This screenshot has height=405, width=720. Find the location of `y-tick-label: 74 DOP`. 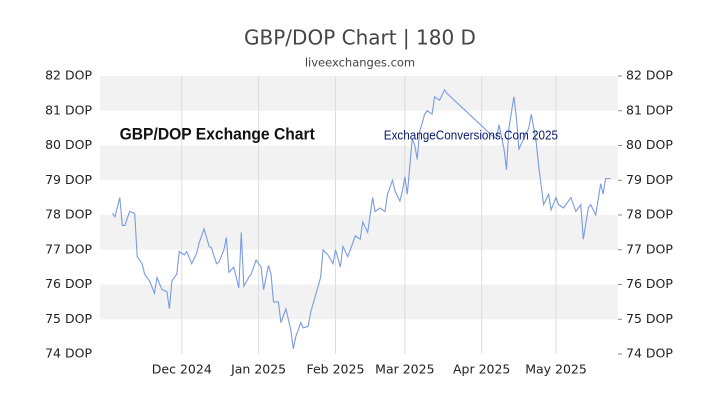

y-tick-label: 74 DOP is located at coordinates (68, 353).